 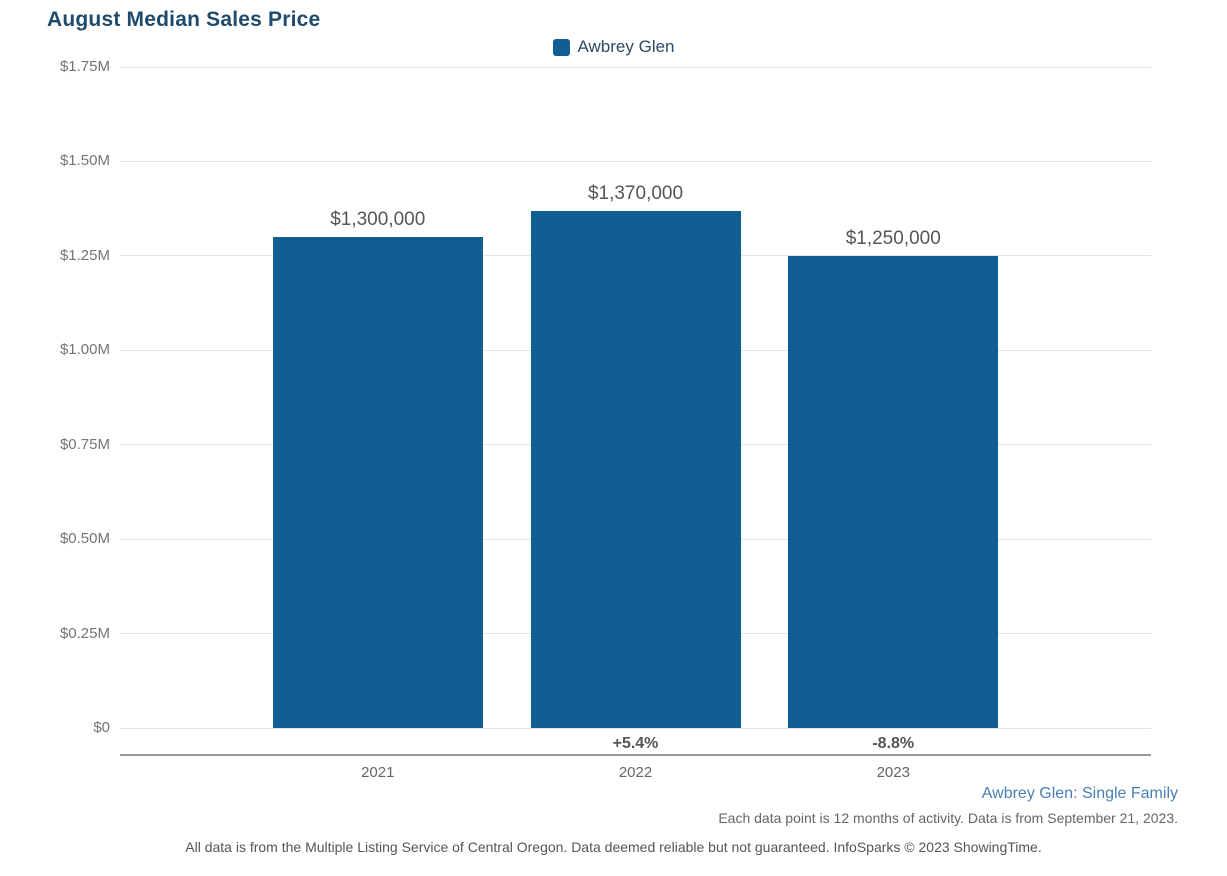 I want to click on y-axis-tick-label: $0, so click(x=101, y=727).